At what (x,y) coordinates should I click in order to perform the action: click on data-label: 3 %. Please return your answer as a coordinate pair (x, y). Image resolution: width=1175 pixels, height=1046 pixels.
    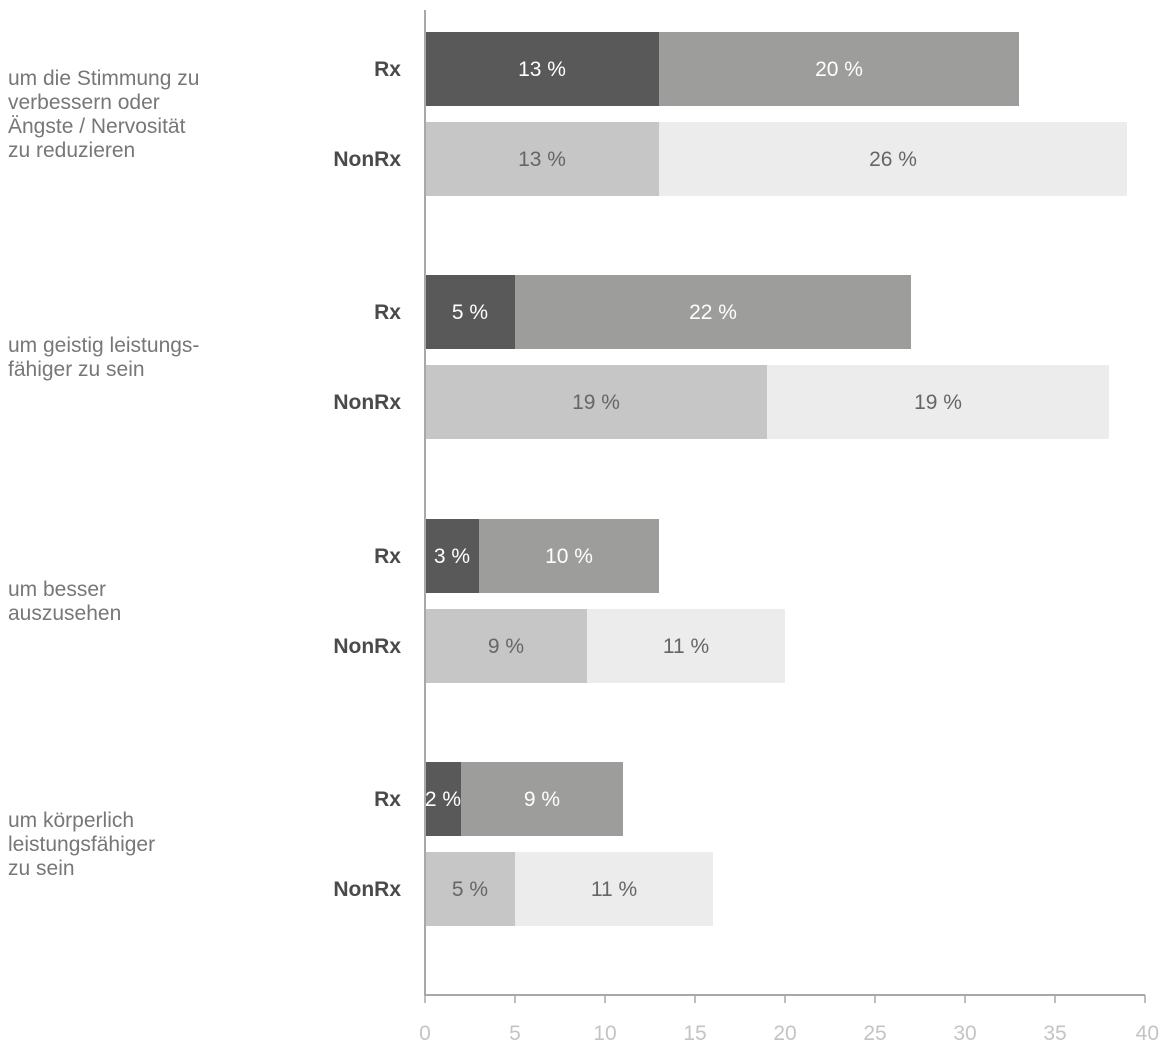
    Looking at the image, I should click on (452, 556).